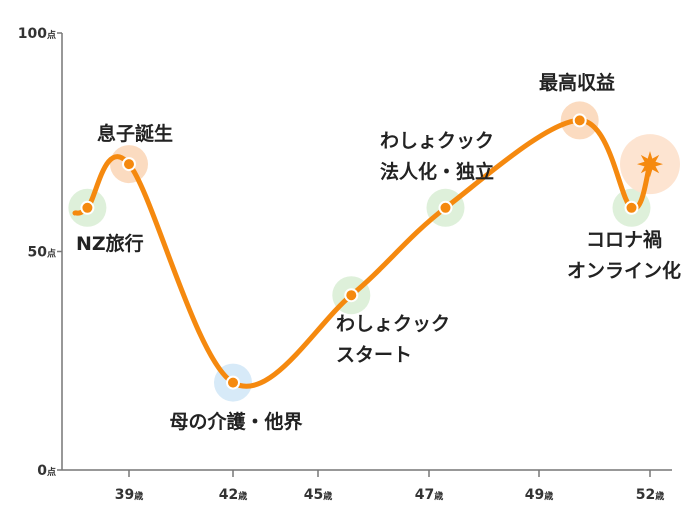 This screenshot has width=700, height=510. What do you see at coordinates (650, 495) in the screenshot?
I see `x-tick-label: 52歳` at bounding box center [650, 495].